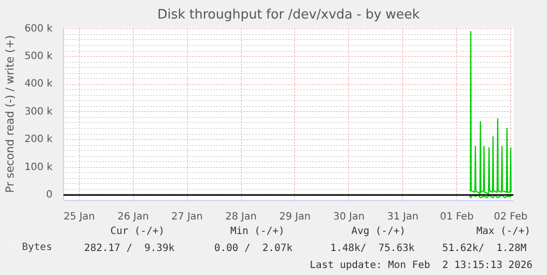 The height and width of the screenshot is (275, 547). Describe the element at coordinates (402, 217) in the screenshot. I see `x-tick-label: 31 Jan` at that location.